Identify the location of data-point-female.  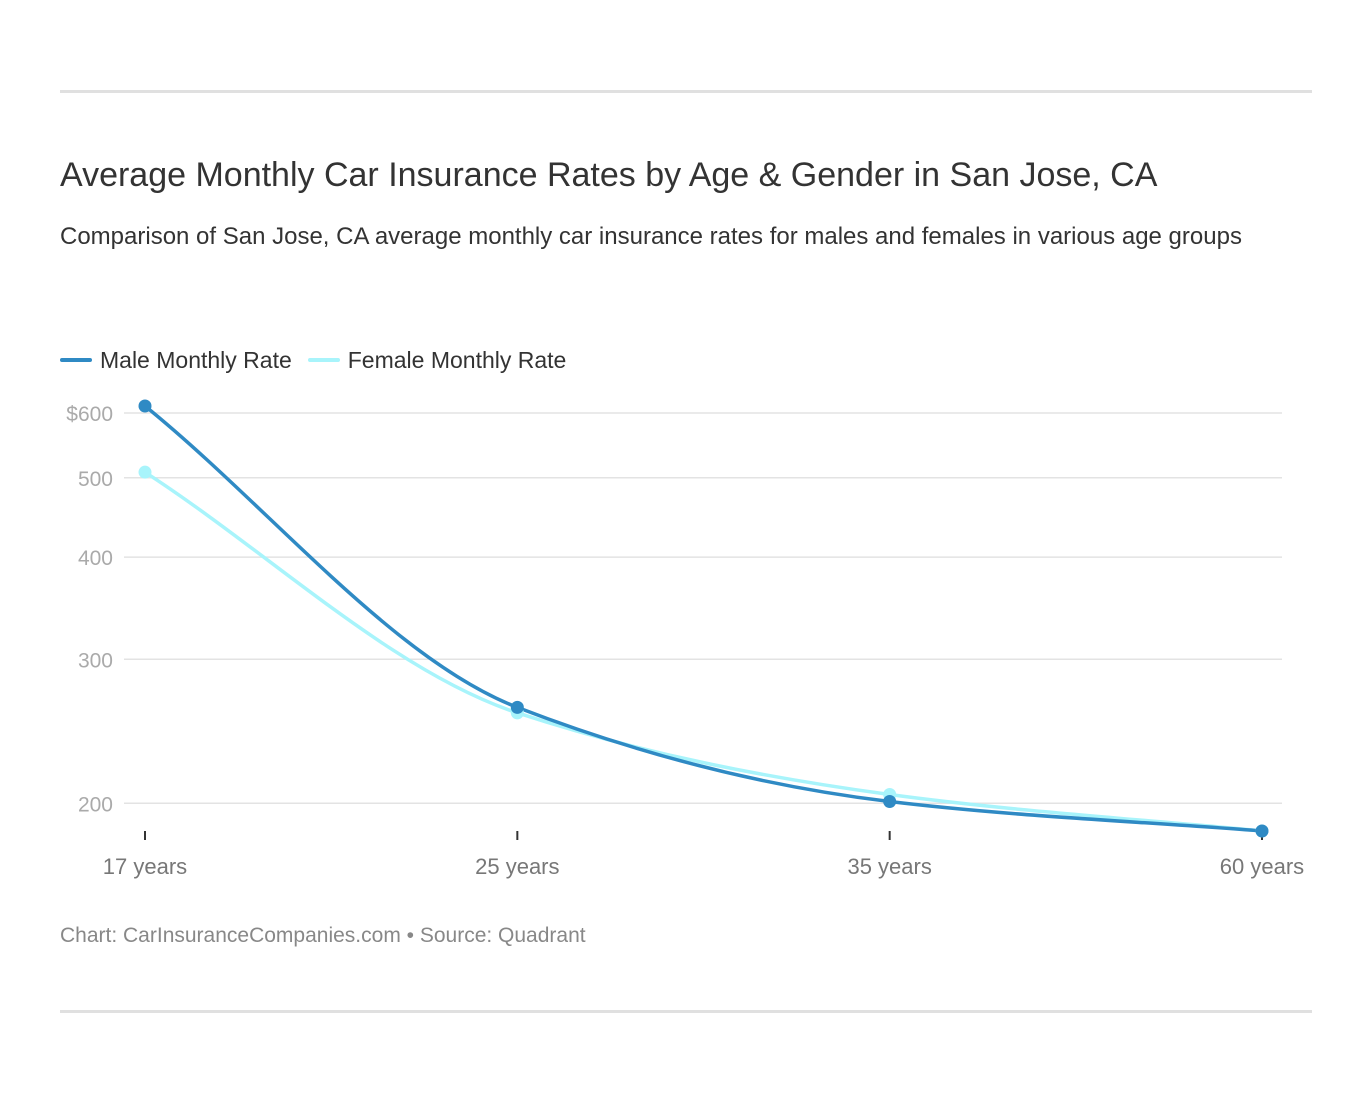
(145, 472).